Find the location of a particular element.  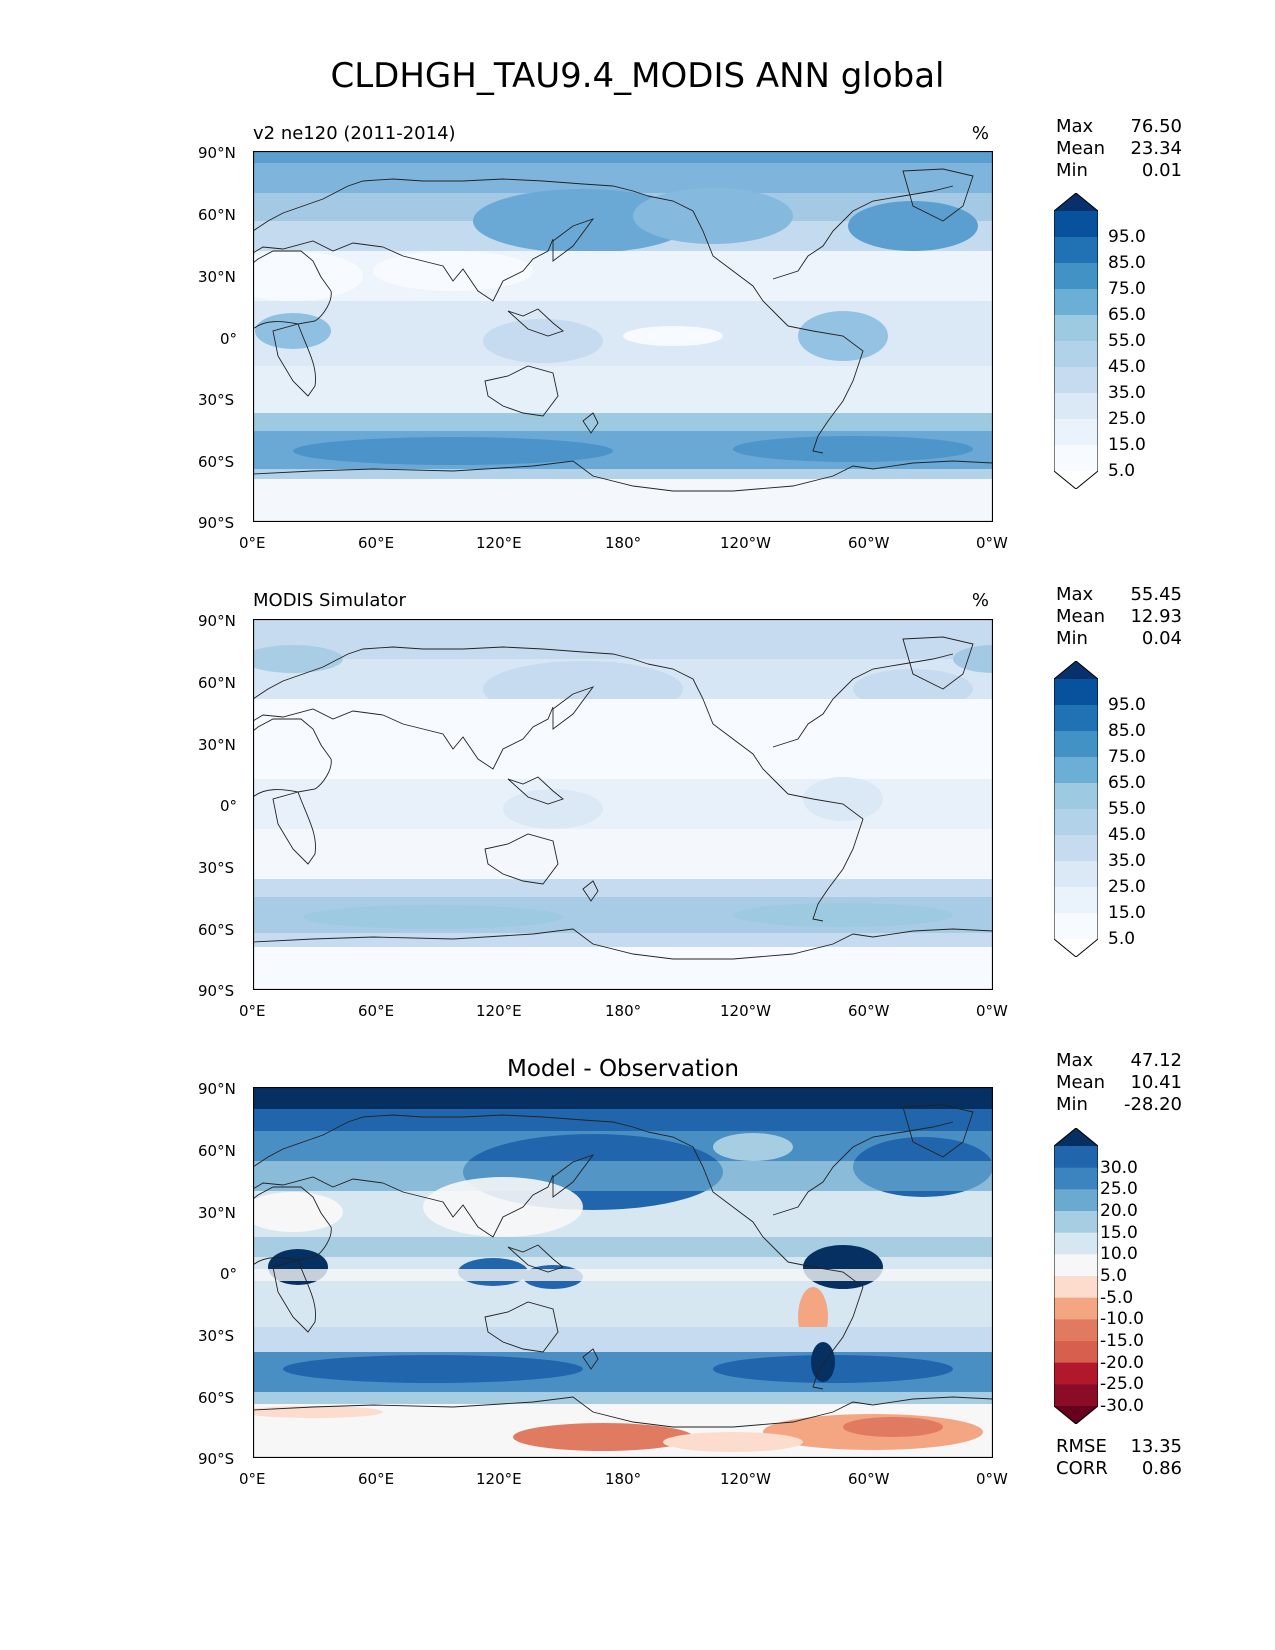

stat-value: -28.20 is located at coordinates (1152, 1104).